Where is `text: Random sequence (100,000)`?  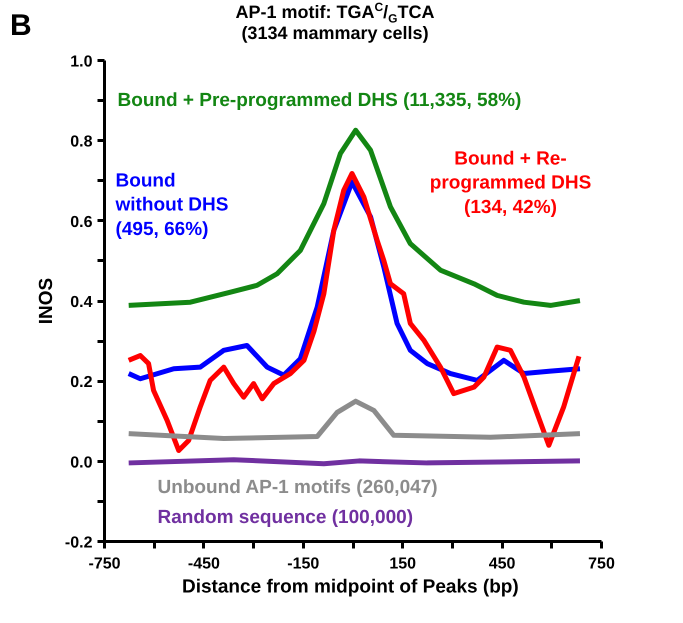
text: Random sequence (100,000) is located at coordinates (286, 517).